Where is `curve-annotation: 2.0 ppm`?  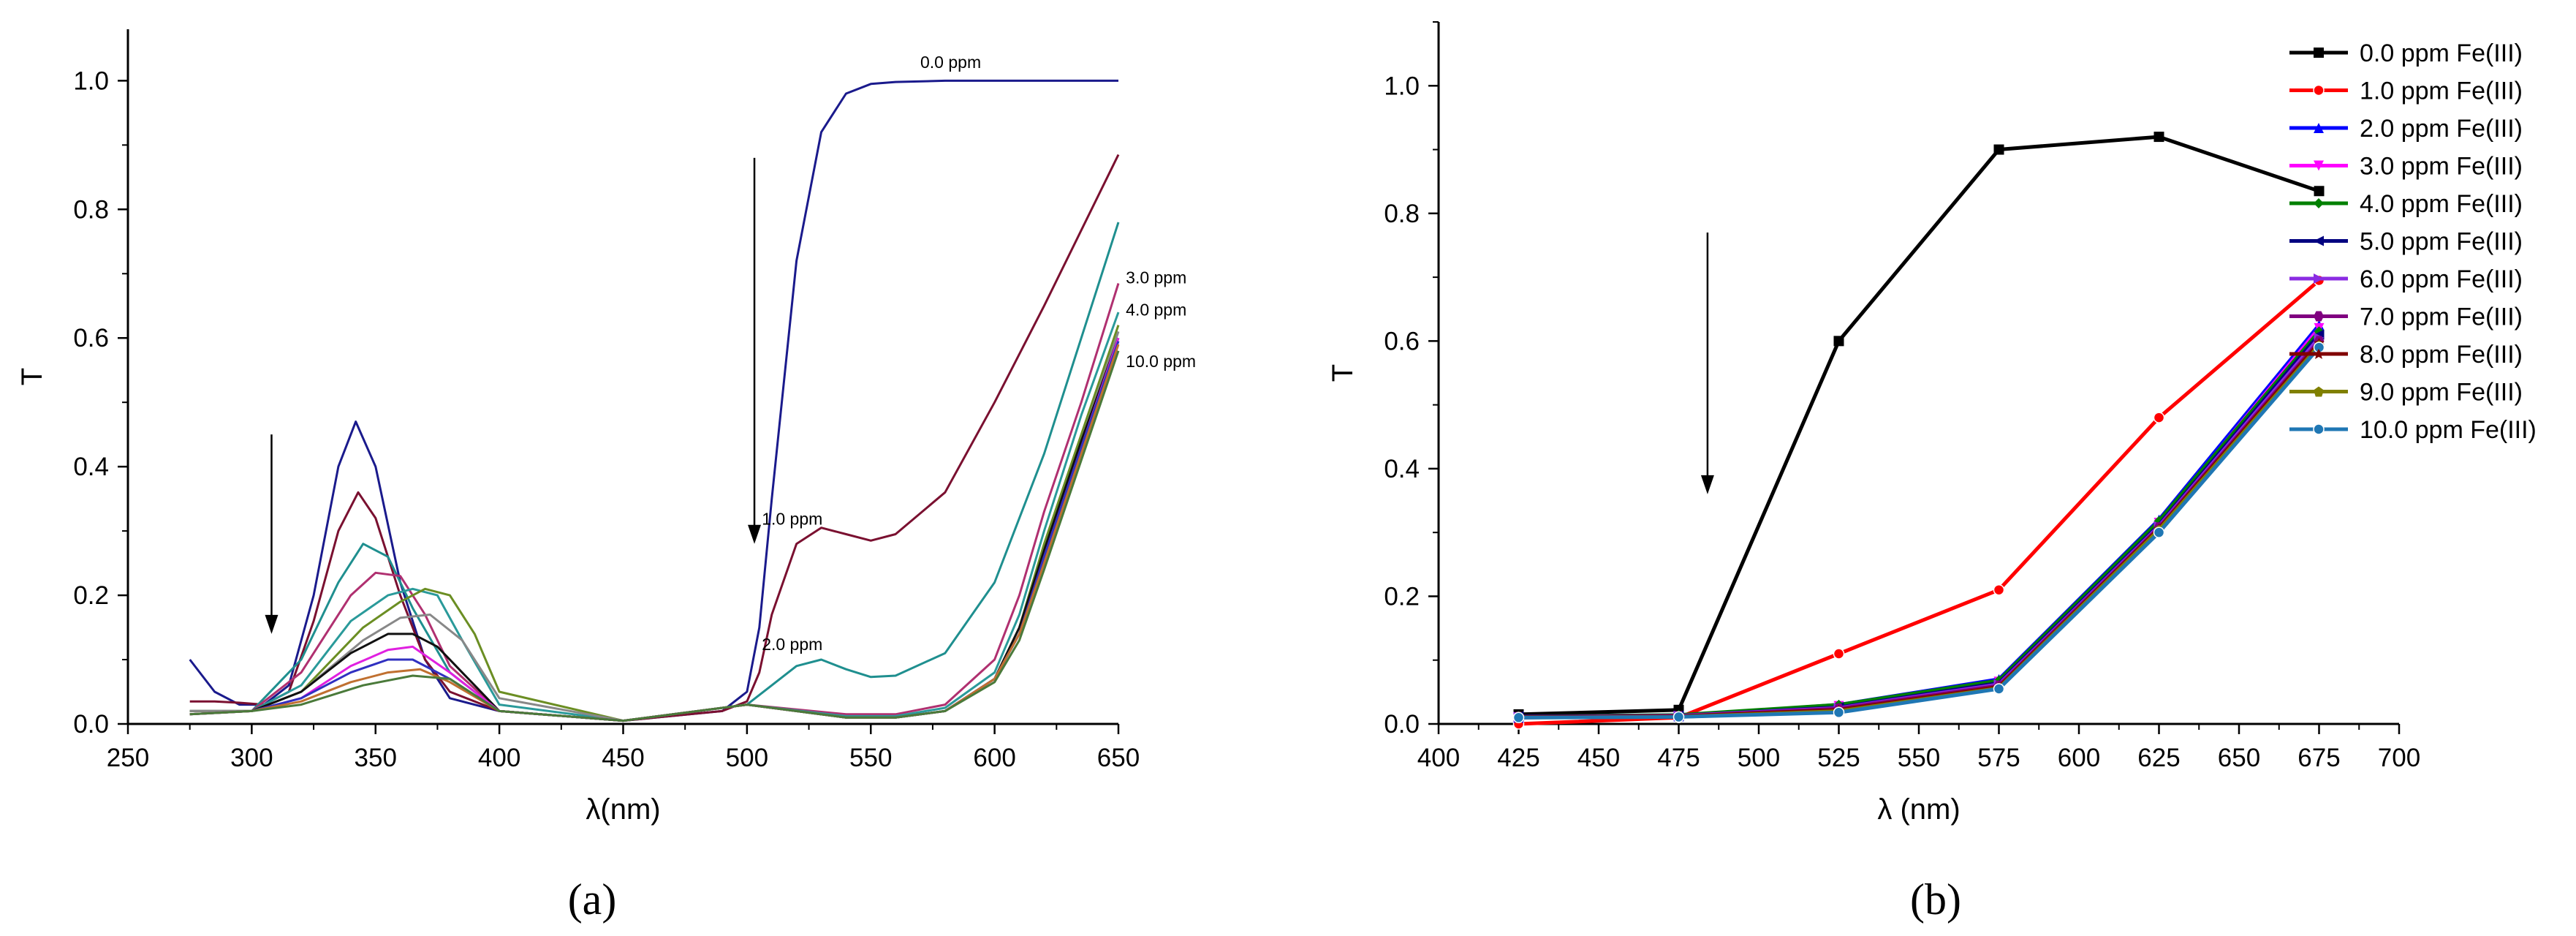
curve-annotation: 2.0 ppm is located at coordinates (792, 644).